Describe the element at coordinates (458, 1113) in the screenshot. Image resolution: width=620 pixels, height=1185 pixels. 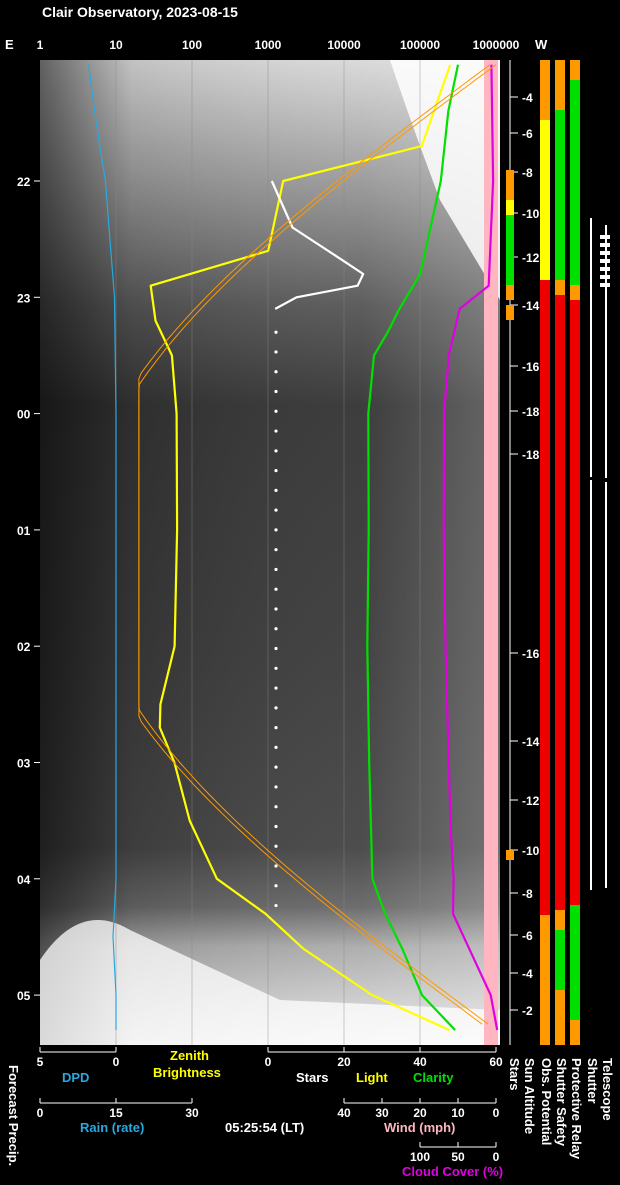
I see `wind-axis-label: 10` at that location.